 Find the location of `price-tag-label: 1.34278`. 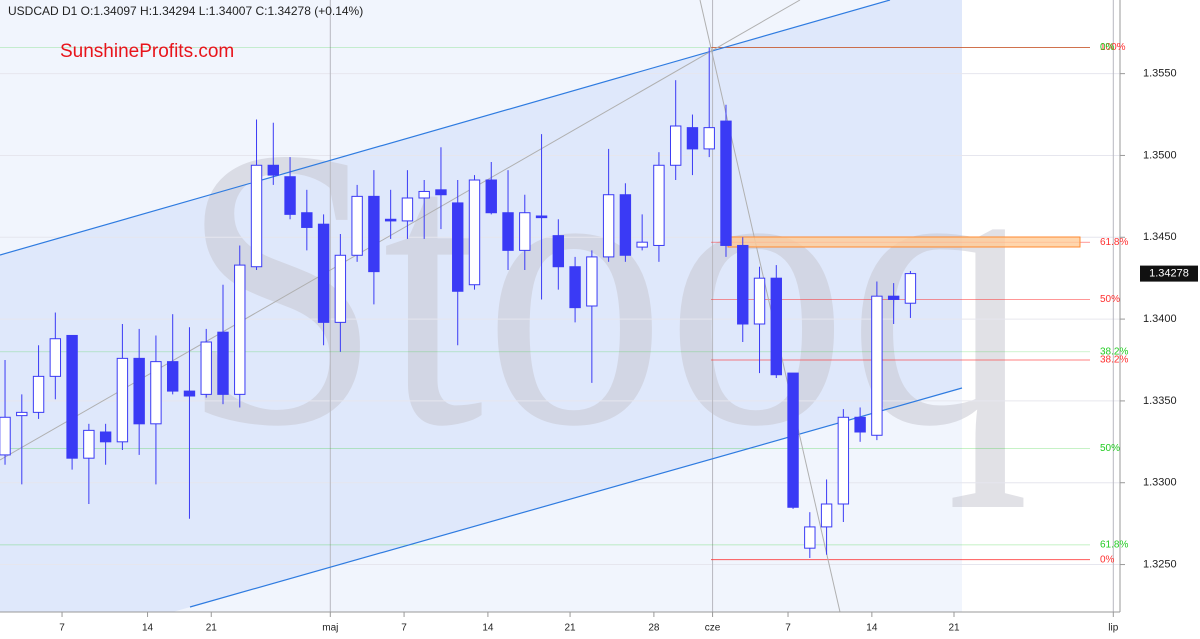

price-tag-label: 1.34278 is located at coordinates (1169, 274).